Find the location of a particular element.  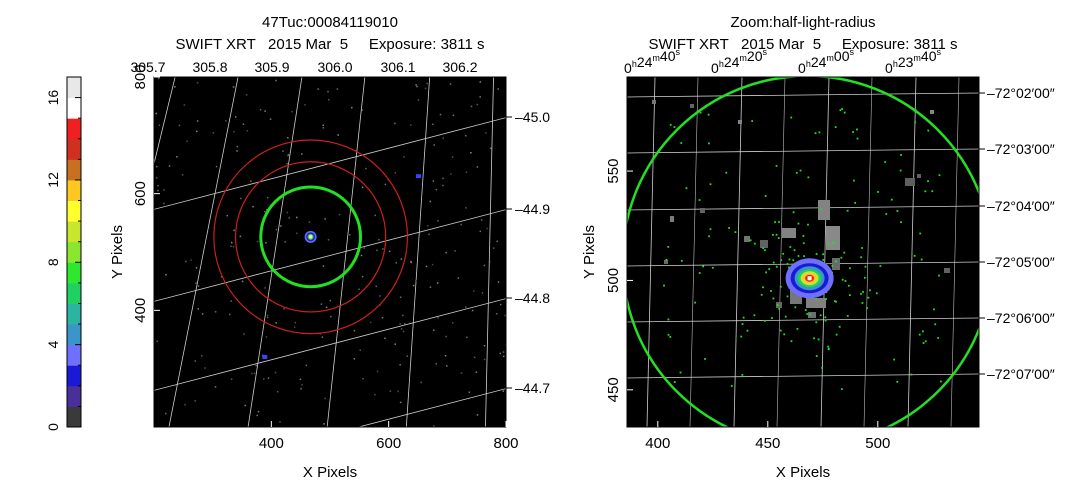

colorbar-ticks: 0 4 8 12 16 is located at coordinates (63, 260).